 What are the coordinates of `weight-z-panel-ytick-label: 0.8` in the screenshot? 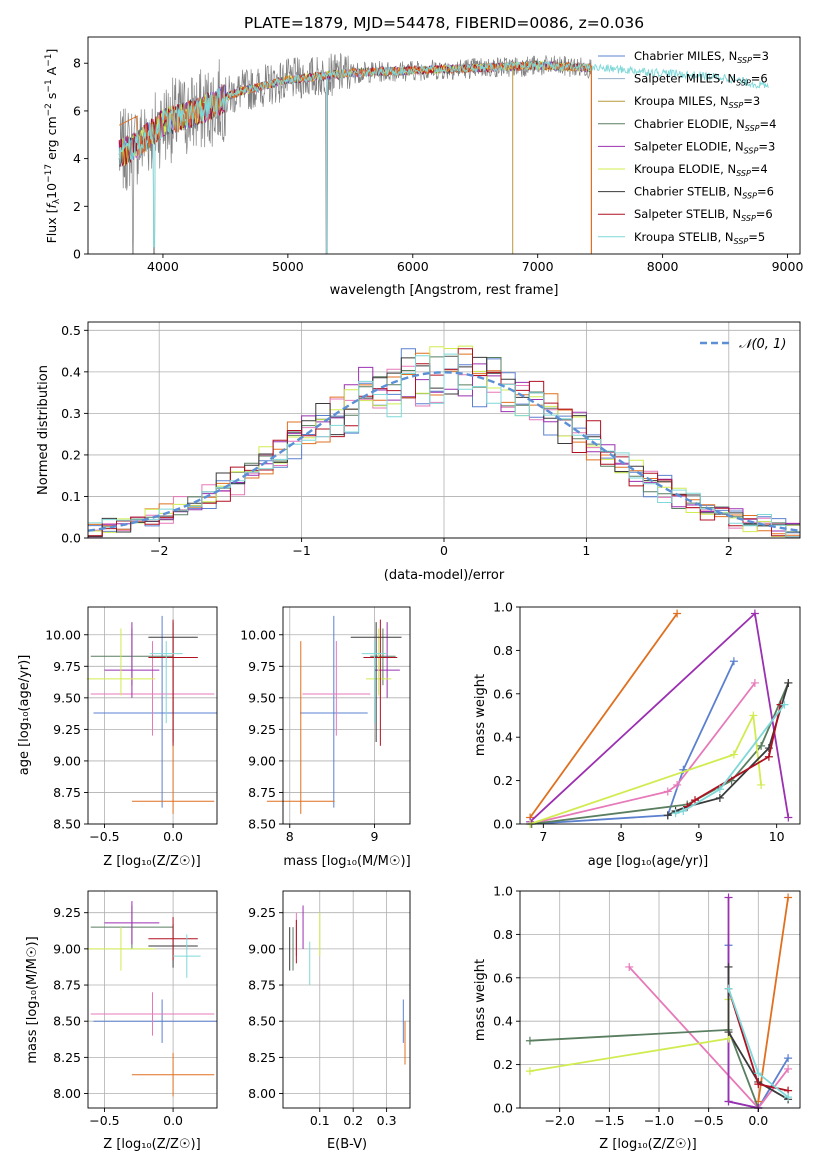 It's located at (503, 934).